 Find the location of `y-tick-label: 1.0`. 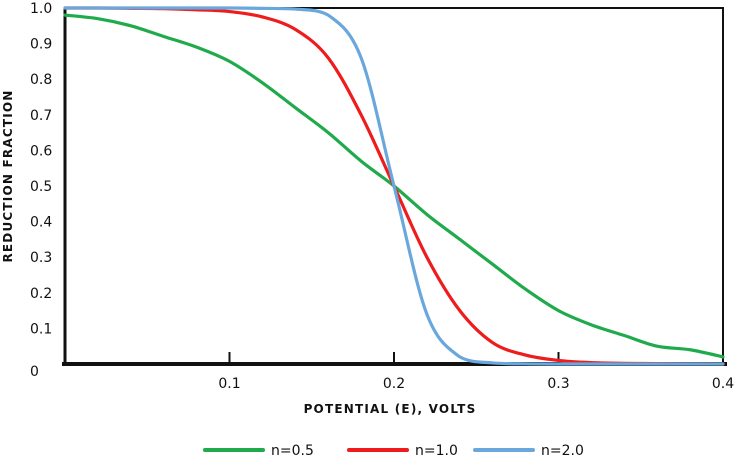

y-tick-label: 1.0 is located at coordinates (41, 9).